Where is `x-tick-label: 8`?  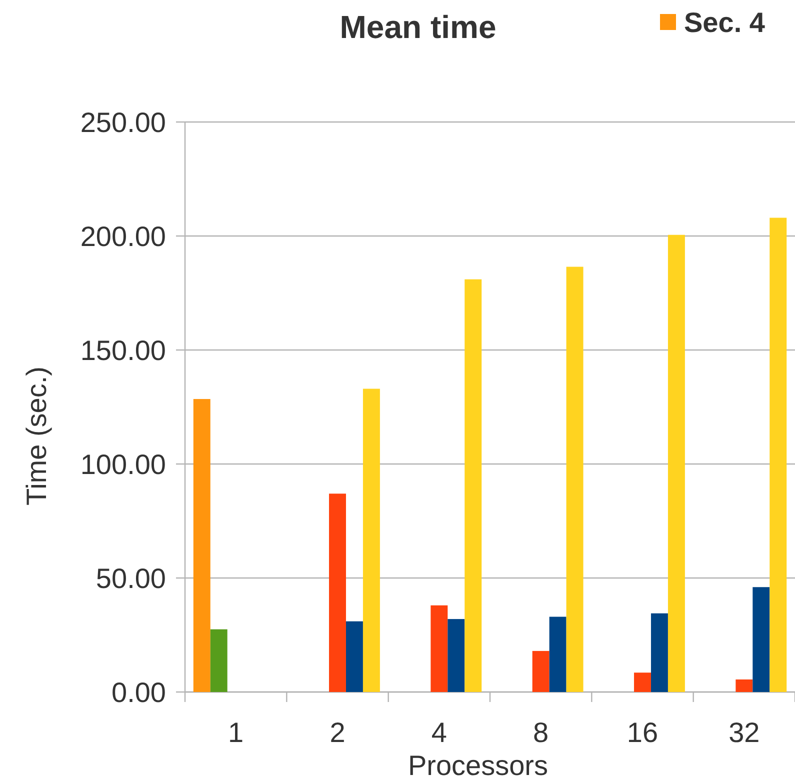 x-tick-label: 8 is located at coordinates (541, 732).